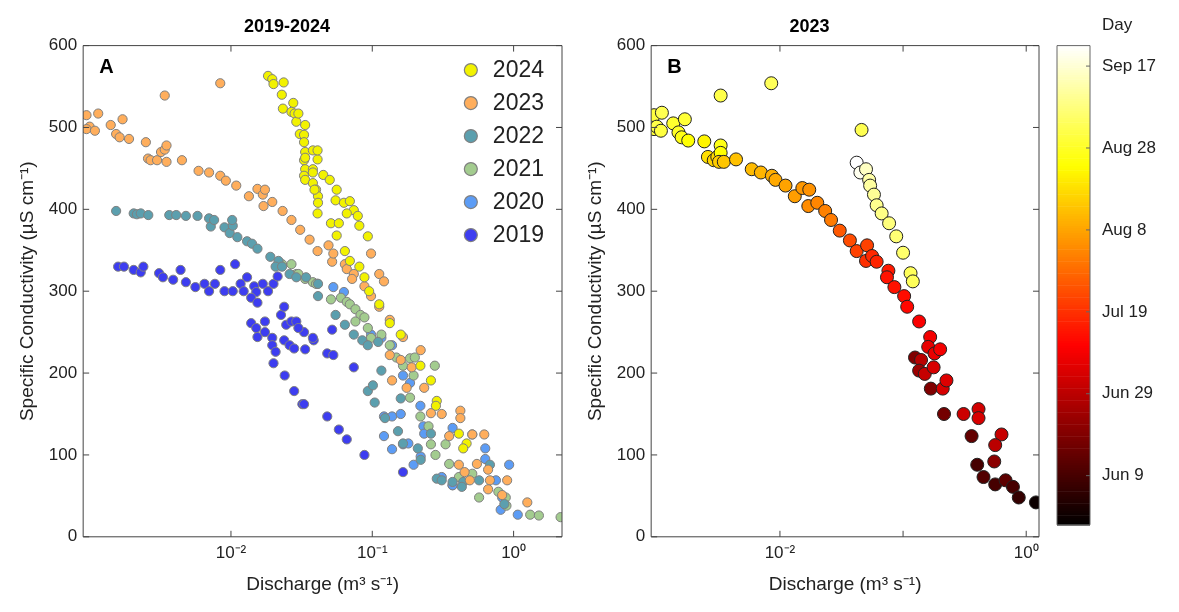 The height and width of the screenshot is (612, 1179). Describe the element at coordinates (809, 25) in the screenshot. I see `chart-title: 2023` at that location.